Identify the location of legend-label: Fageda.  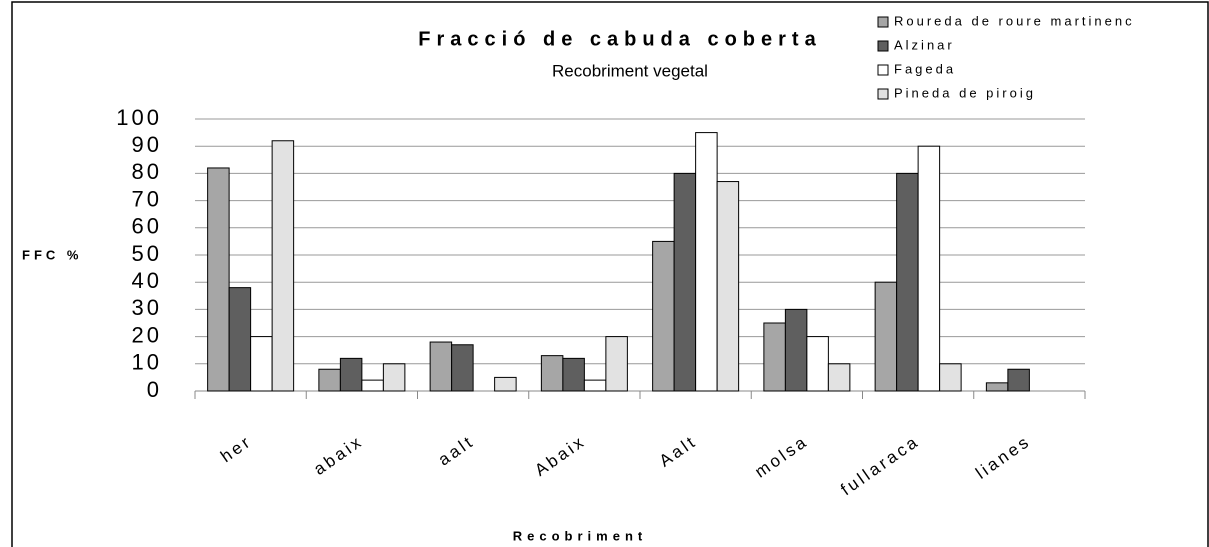
(925, 68).